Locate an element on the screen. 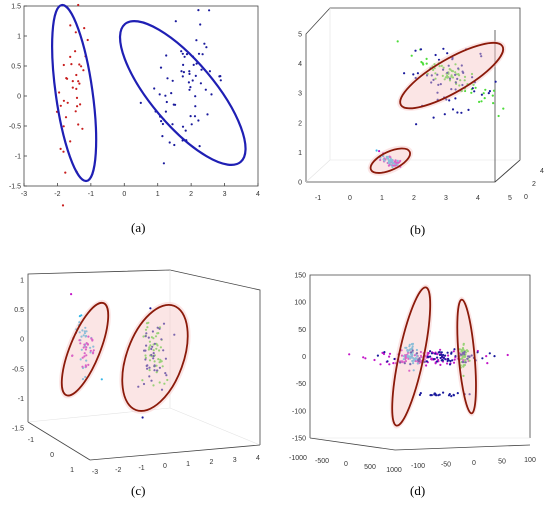  panel-a-y-tick-6: 1.5 is located at coordinates (16, 7).